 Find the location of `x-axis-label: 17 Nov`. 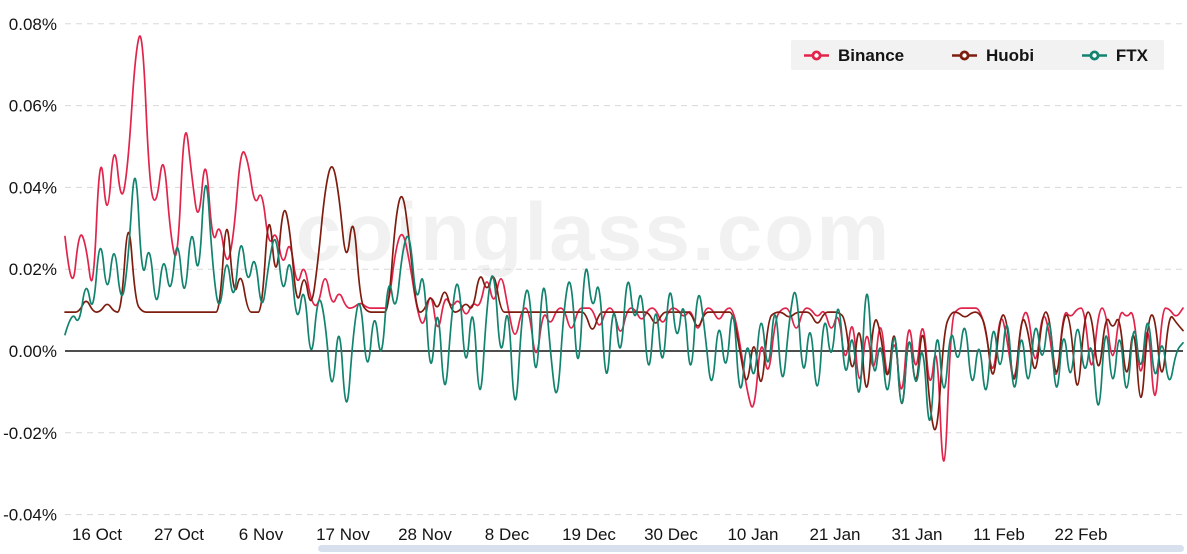

x-axis-label: 17 Nov is located at coordinates (343, 534).